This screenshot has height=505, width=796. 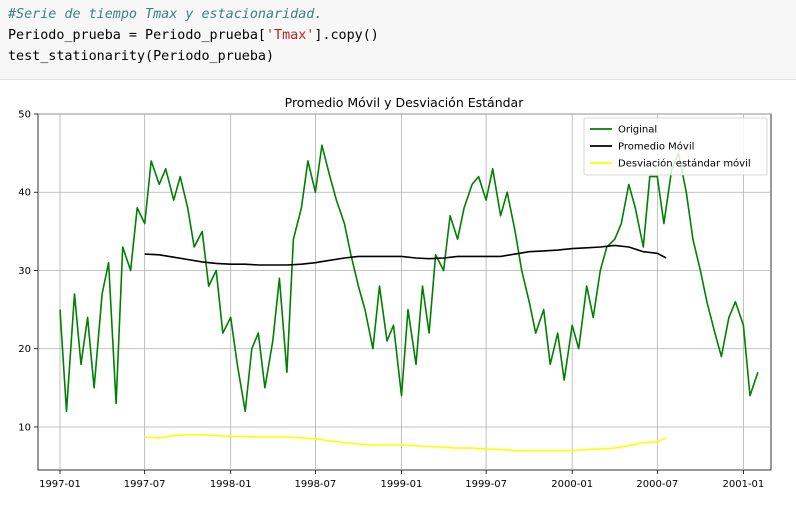 I want to click on x-tick-label: 1997-01, so click(x=60, y=484).